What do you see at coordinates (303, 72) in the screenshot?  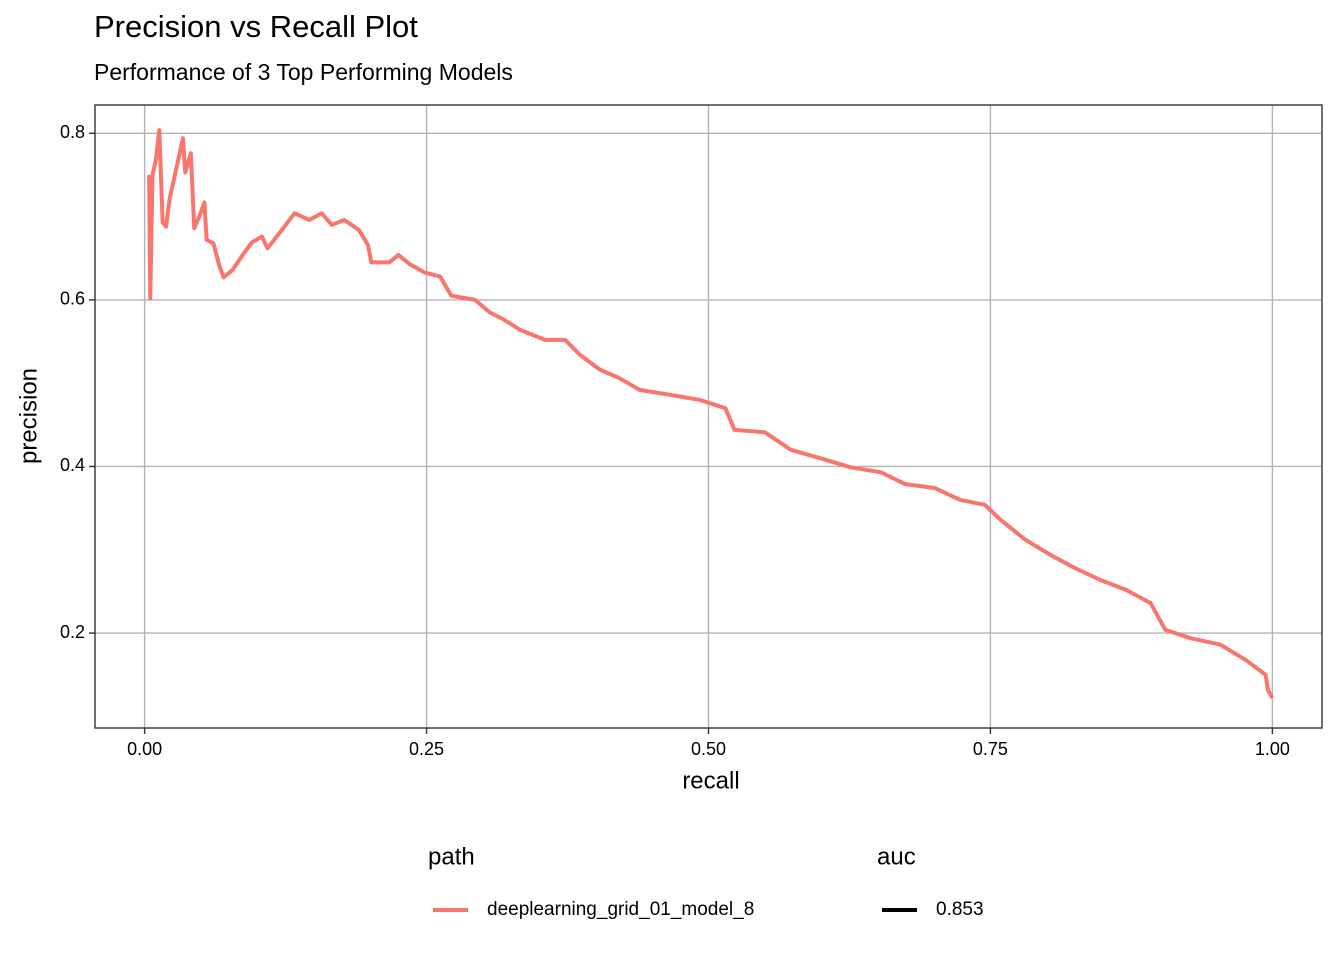 I see `chart-subtitle: Performance of 3 Top Performing Models` at bounding box center [303, 72].